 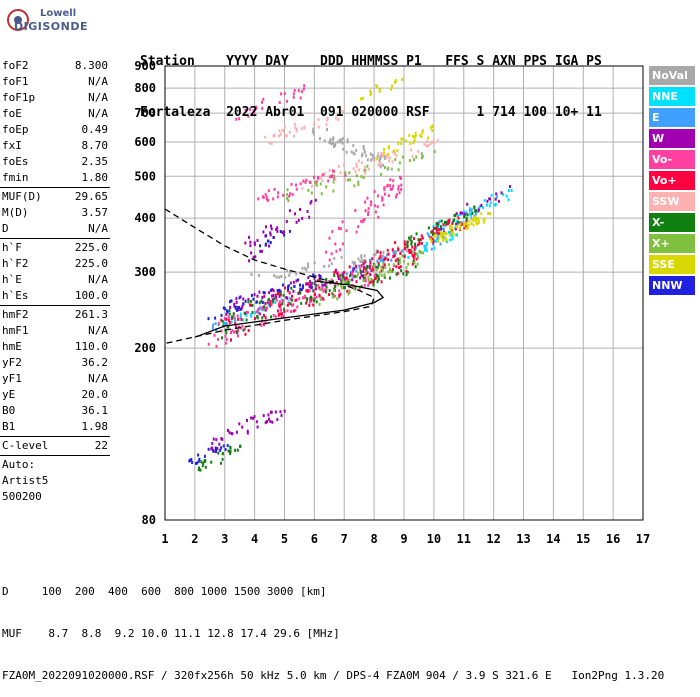 I want to click on legend-entry: E, so click(x=672, y=117).